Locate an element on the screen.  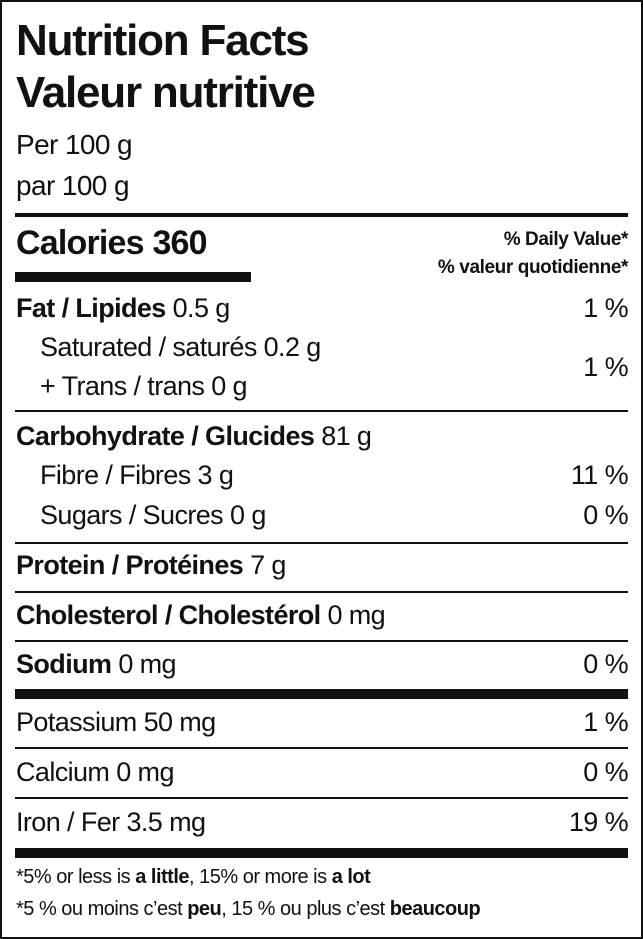
fibre-row: Fibre / Fibres 3 g is located at coordinates (137, 475).